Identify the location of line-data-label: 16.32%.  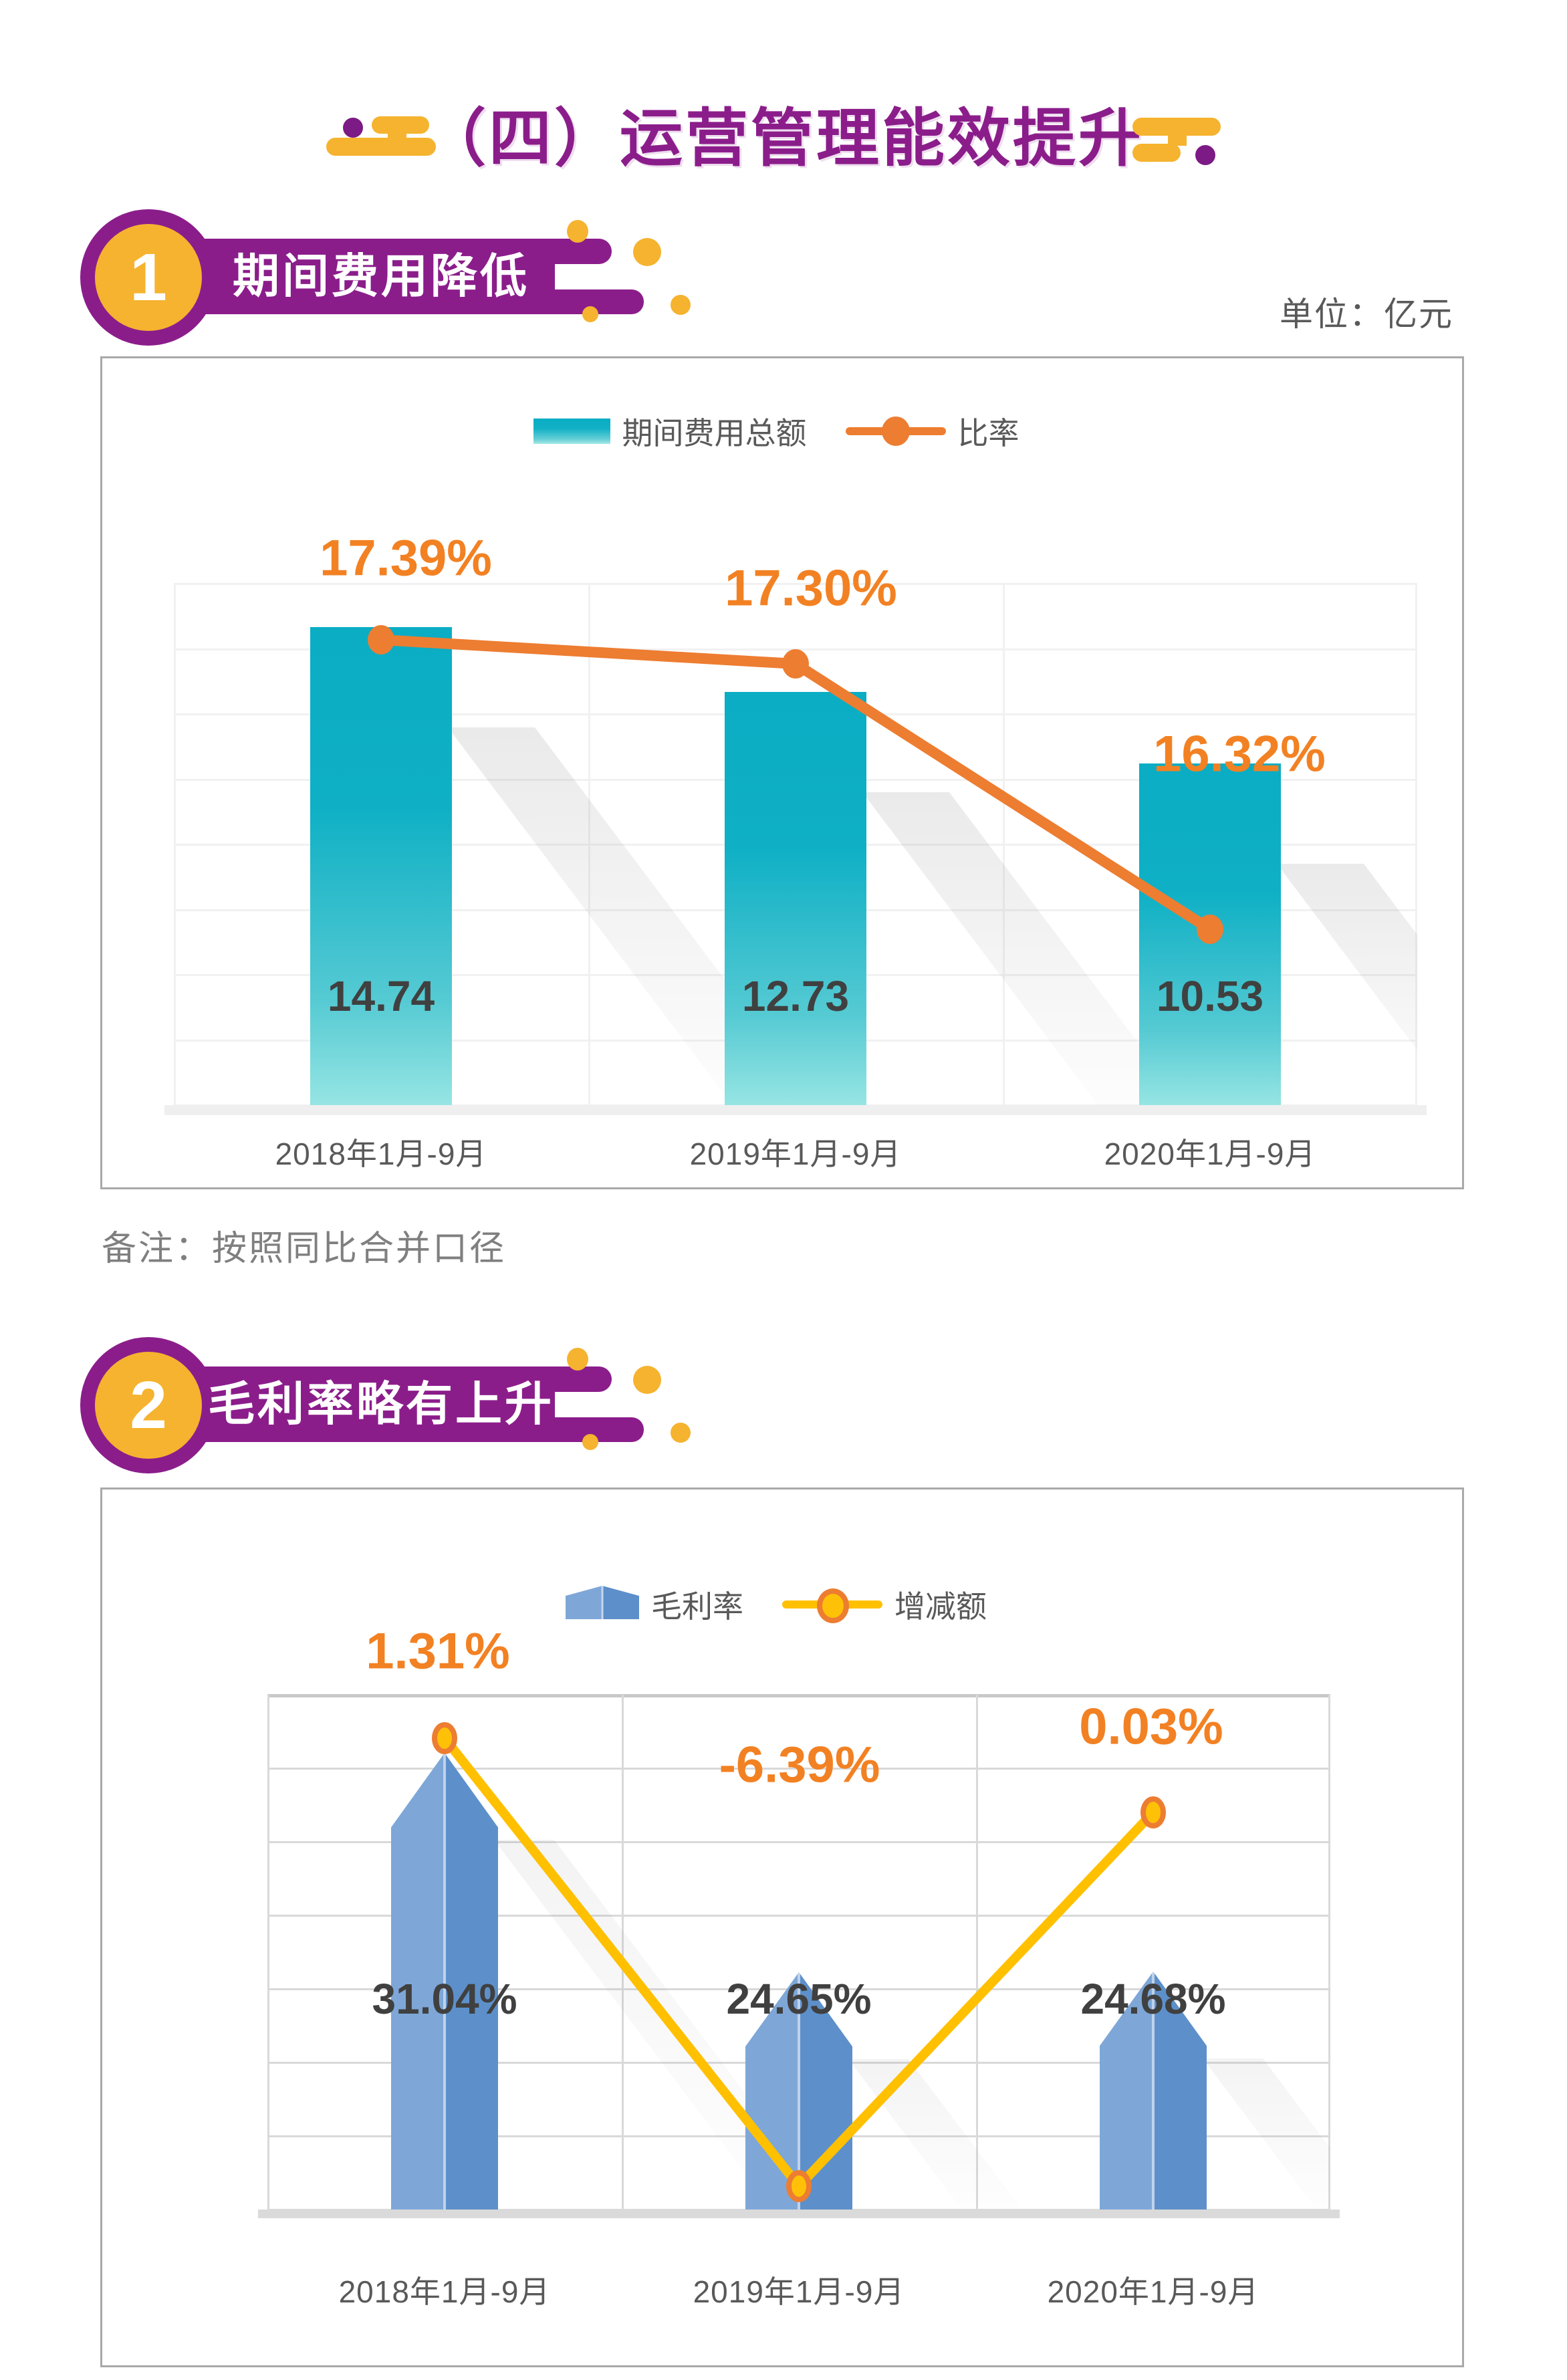
(1239, 754).